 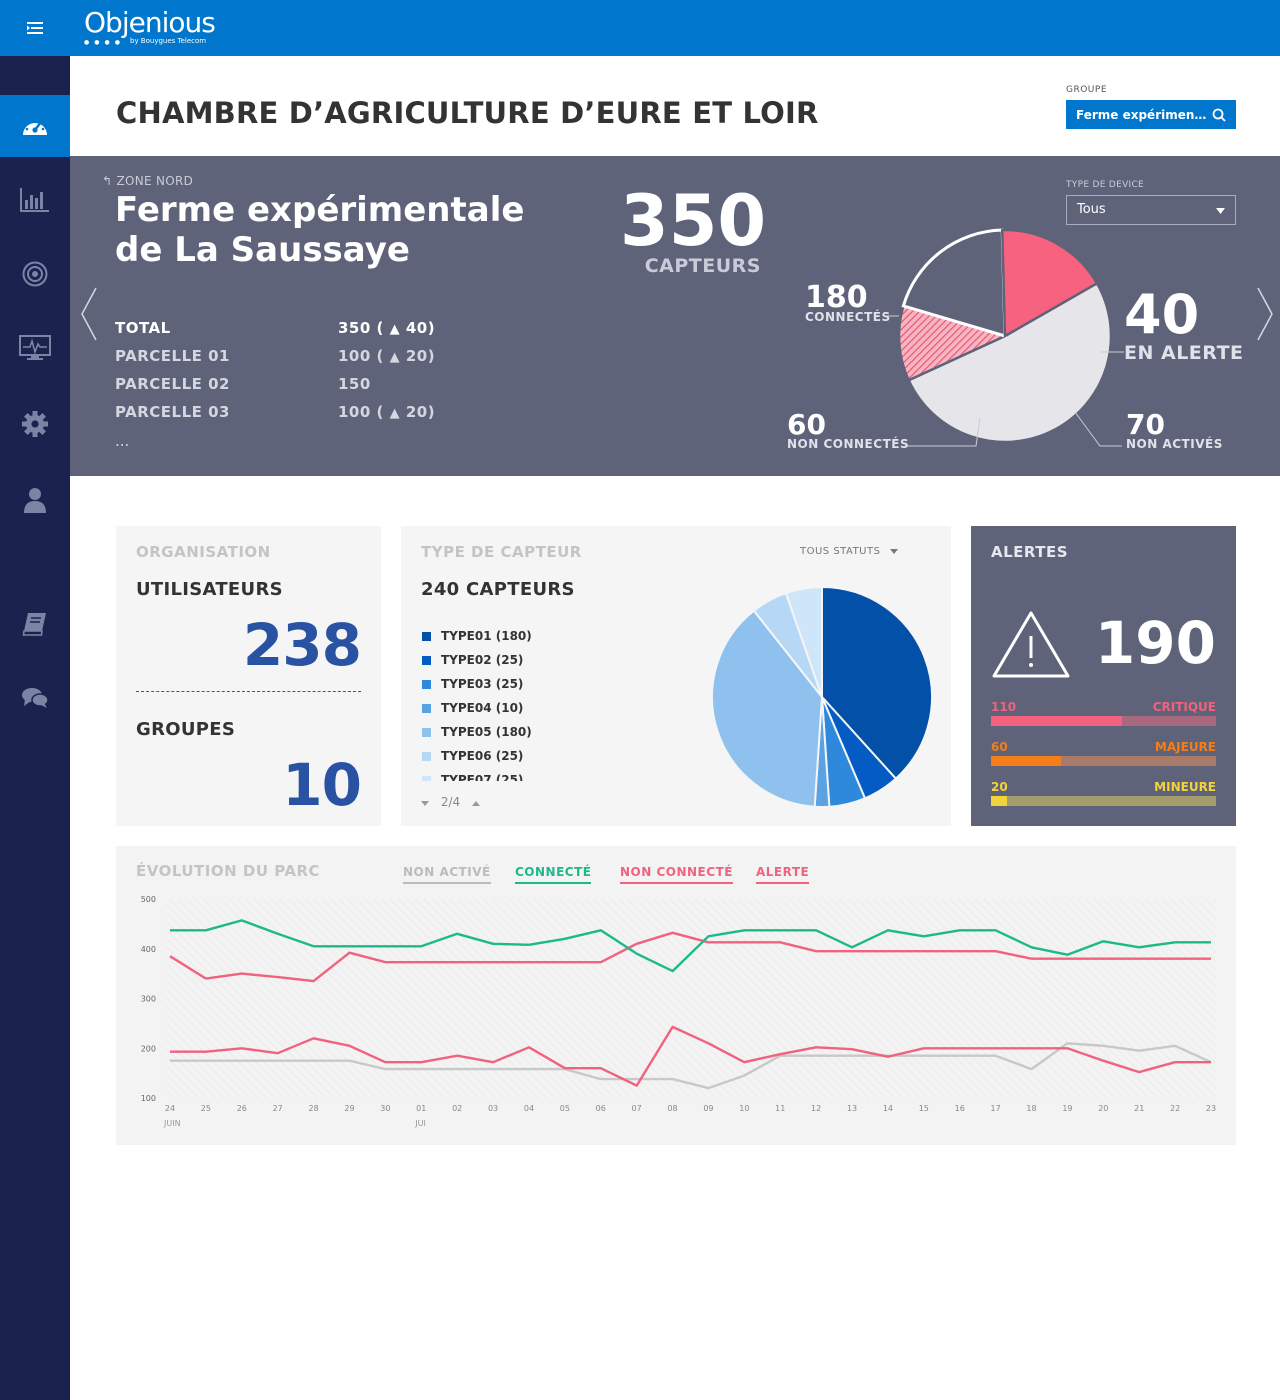 What do you see at coordinates (302, 645) in the screenshot?
I see `users-count: 238` at bounding box center [302, 645].